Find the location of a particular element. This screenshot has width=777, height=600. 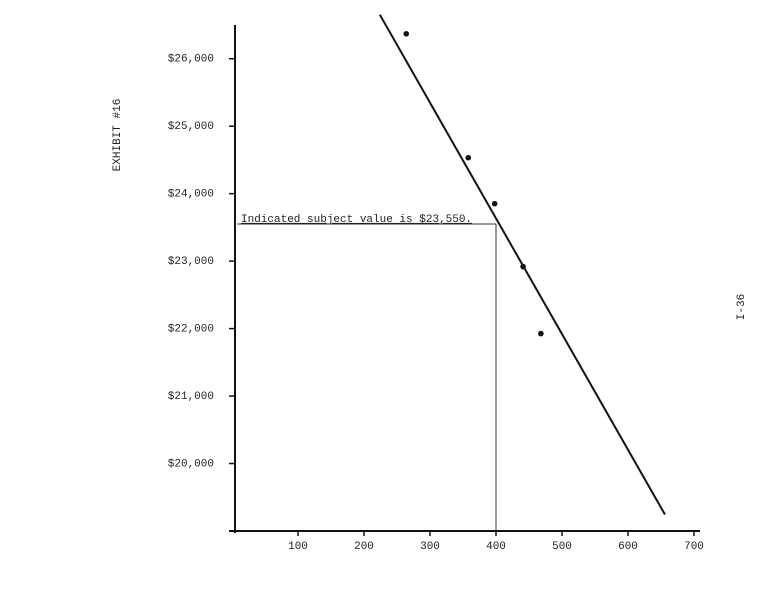

x-tick-label: 200 is located at coordinates (364, 547).